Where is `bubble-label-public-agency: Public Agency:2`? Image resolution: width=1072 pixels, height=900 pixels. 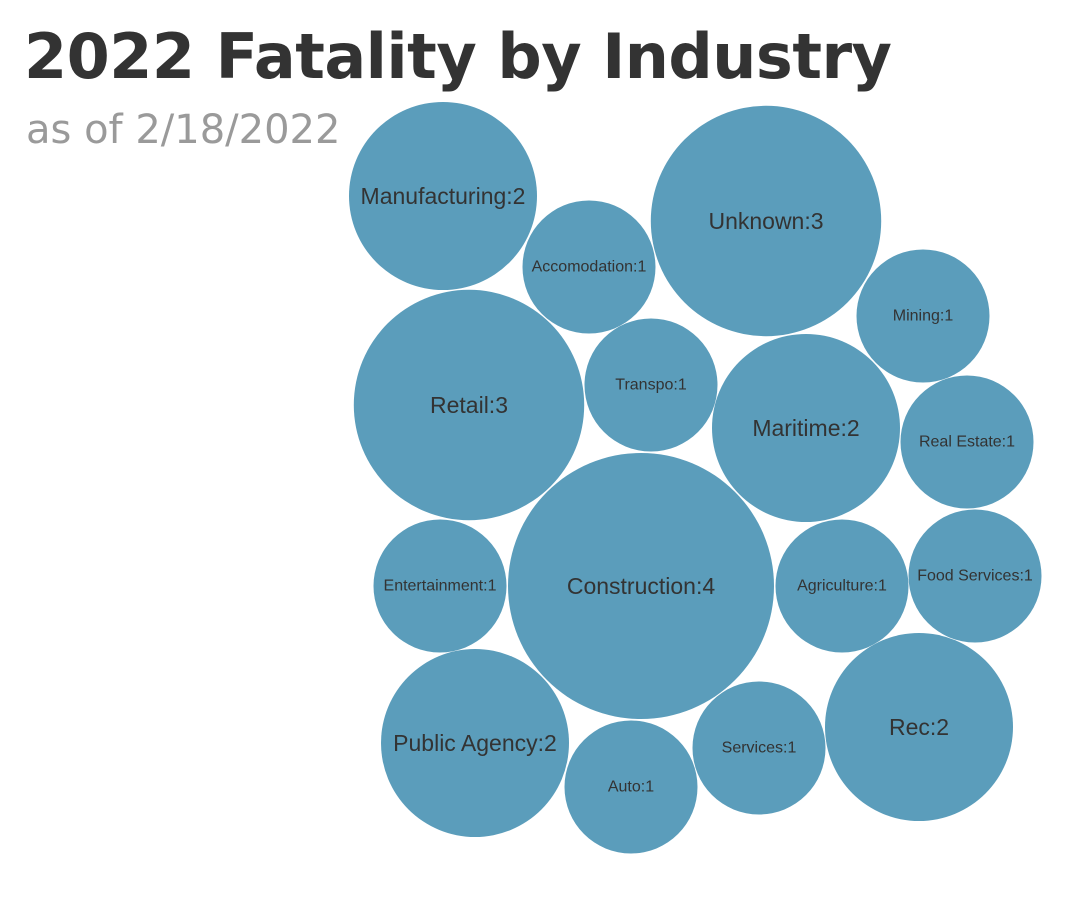 bubble-label-public-agency: Public Agency:2 is located at coordinates (475, 743).